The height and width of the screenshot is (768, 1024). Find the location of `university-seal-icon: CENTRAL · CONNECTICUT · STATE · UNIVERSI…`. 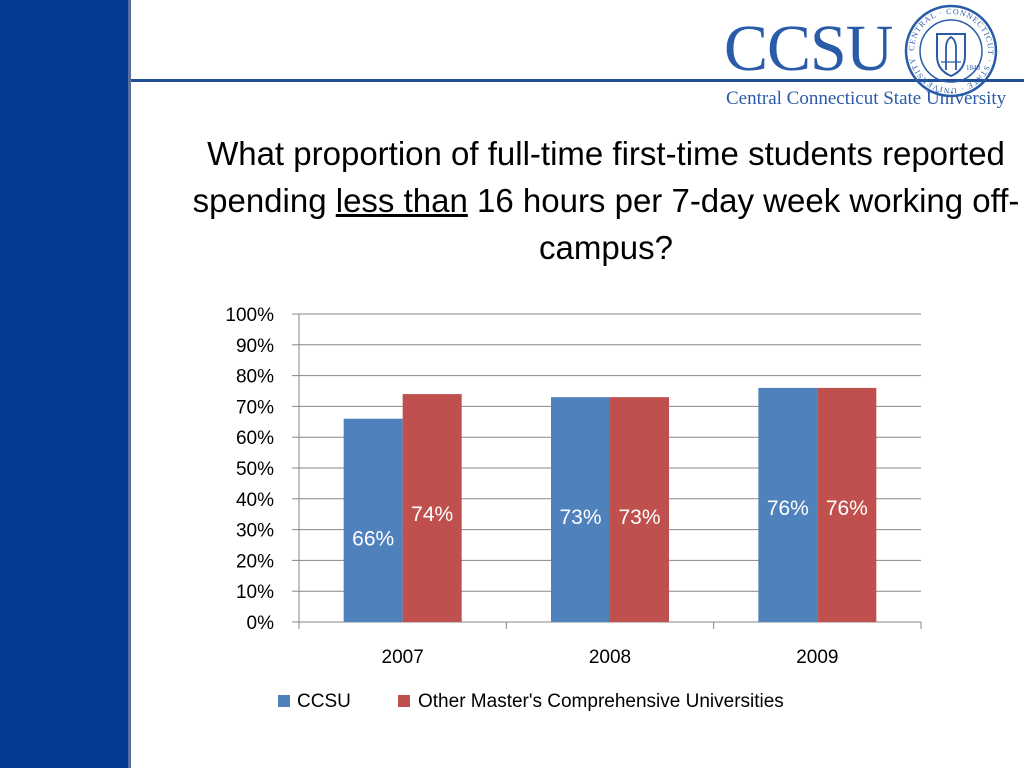

university-seal-icon: CENTRAL · CONNECTICUT · STATE · UNIVERSI… is located at coordinates (951, 51).